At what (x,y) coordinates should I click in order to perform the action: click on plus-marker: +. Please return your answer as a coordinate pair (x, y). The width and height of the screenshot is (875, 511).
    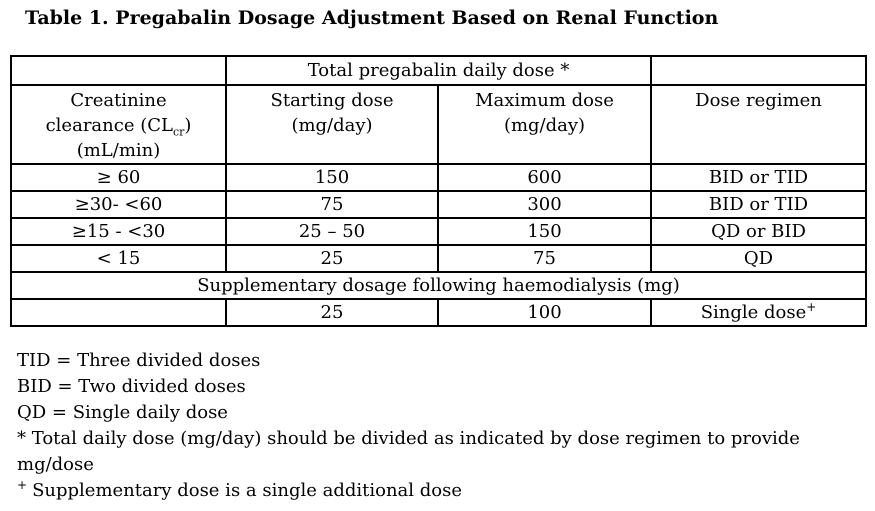
    Looking at the image, I should click on (22, 485).